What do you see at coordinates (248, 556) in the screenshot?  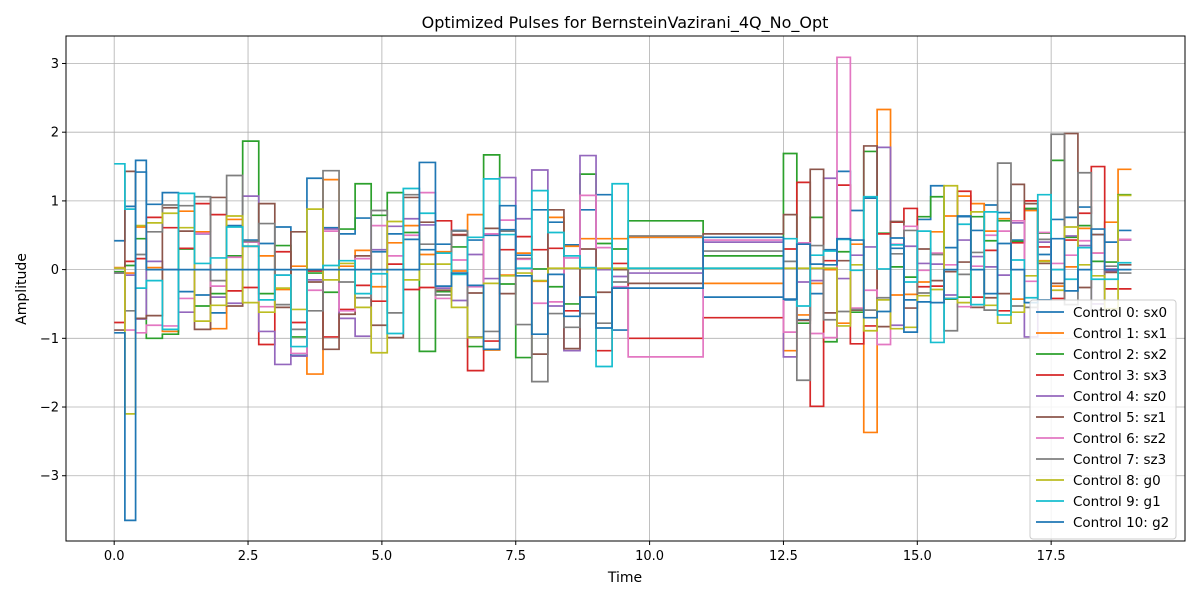 I see `x-tick-label: 2.5` at bounding box center [248, 556].